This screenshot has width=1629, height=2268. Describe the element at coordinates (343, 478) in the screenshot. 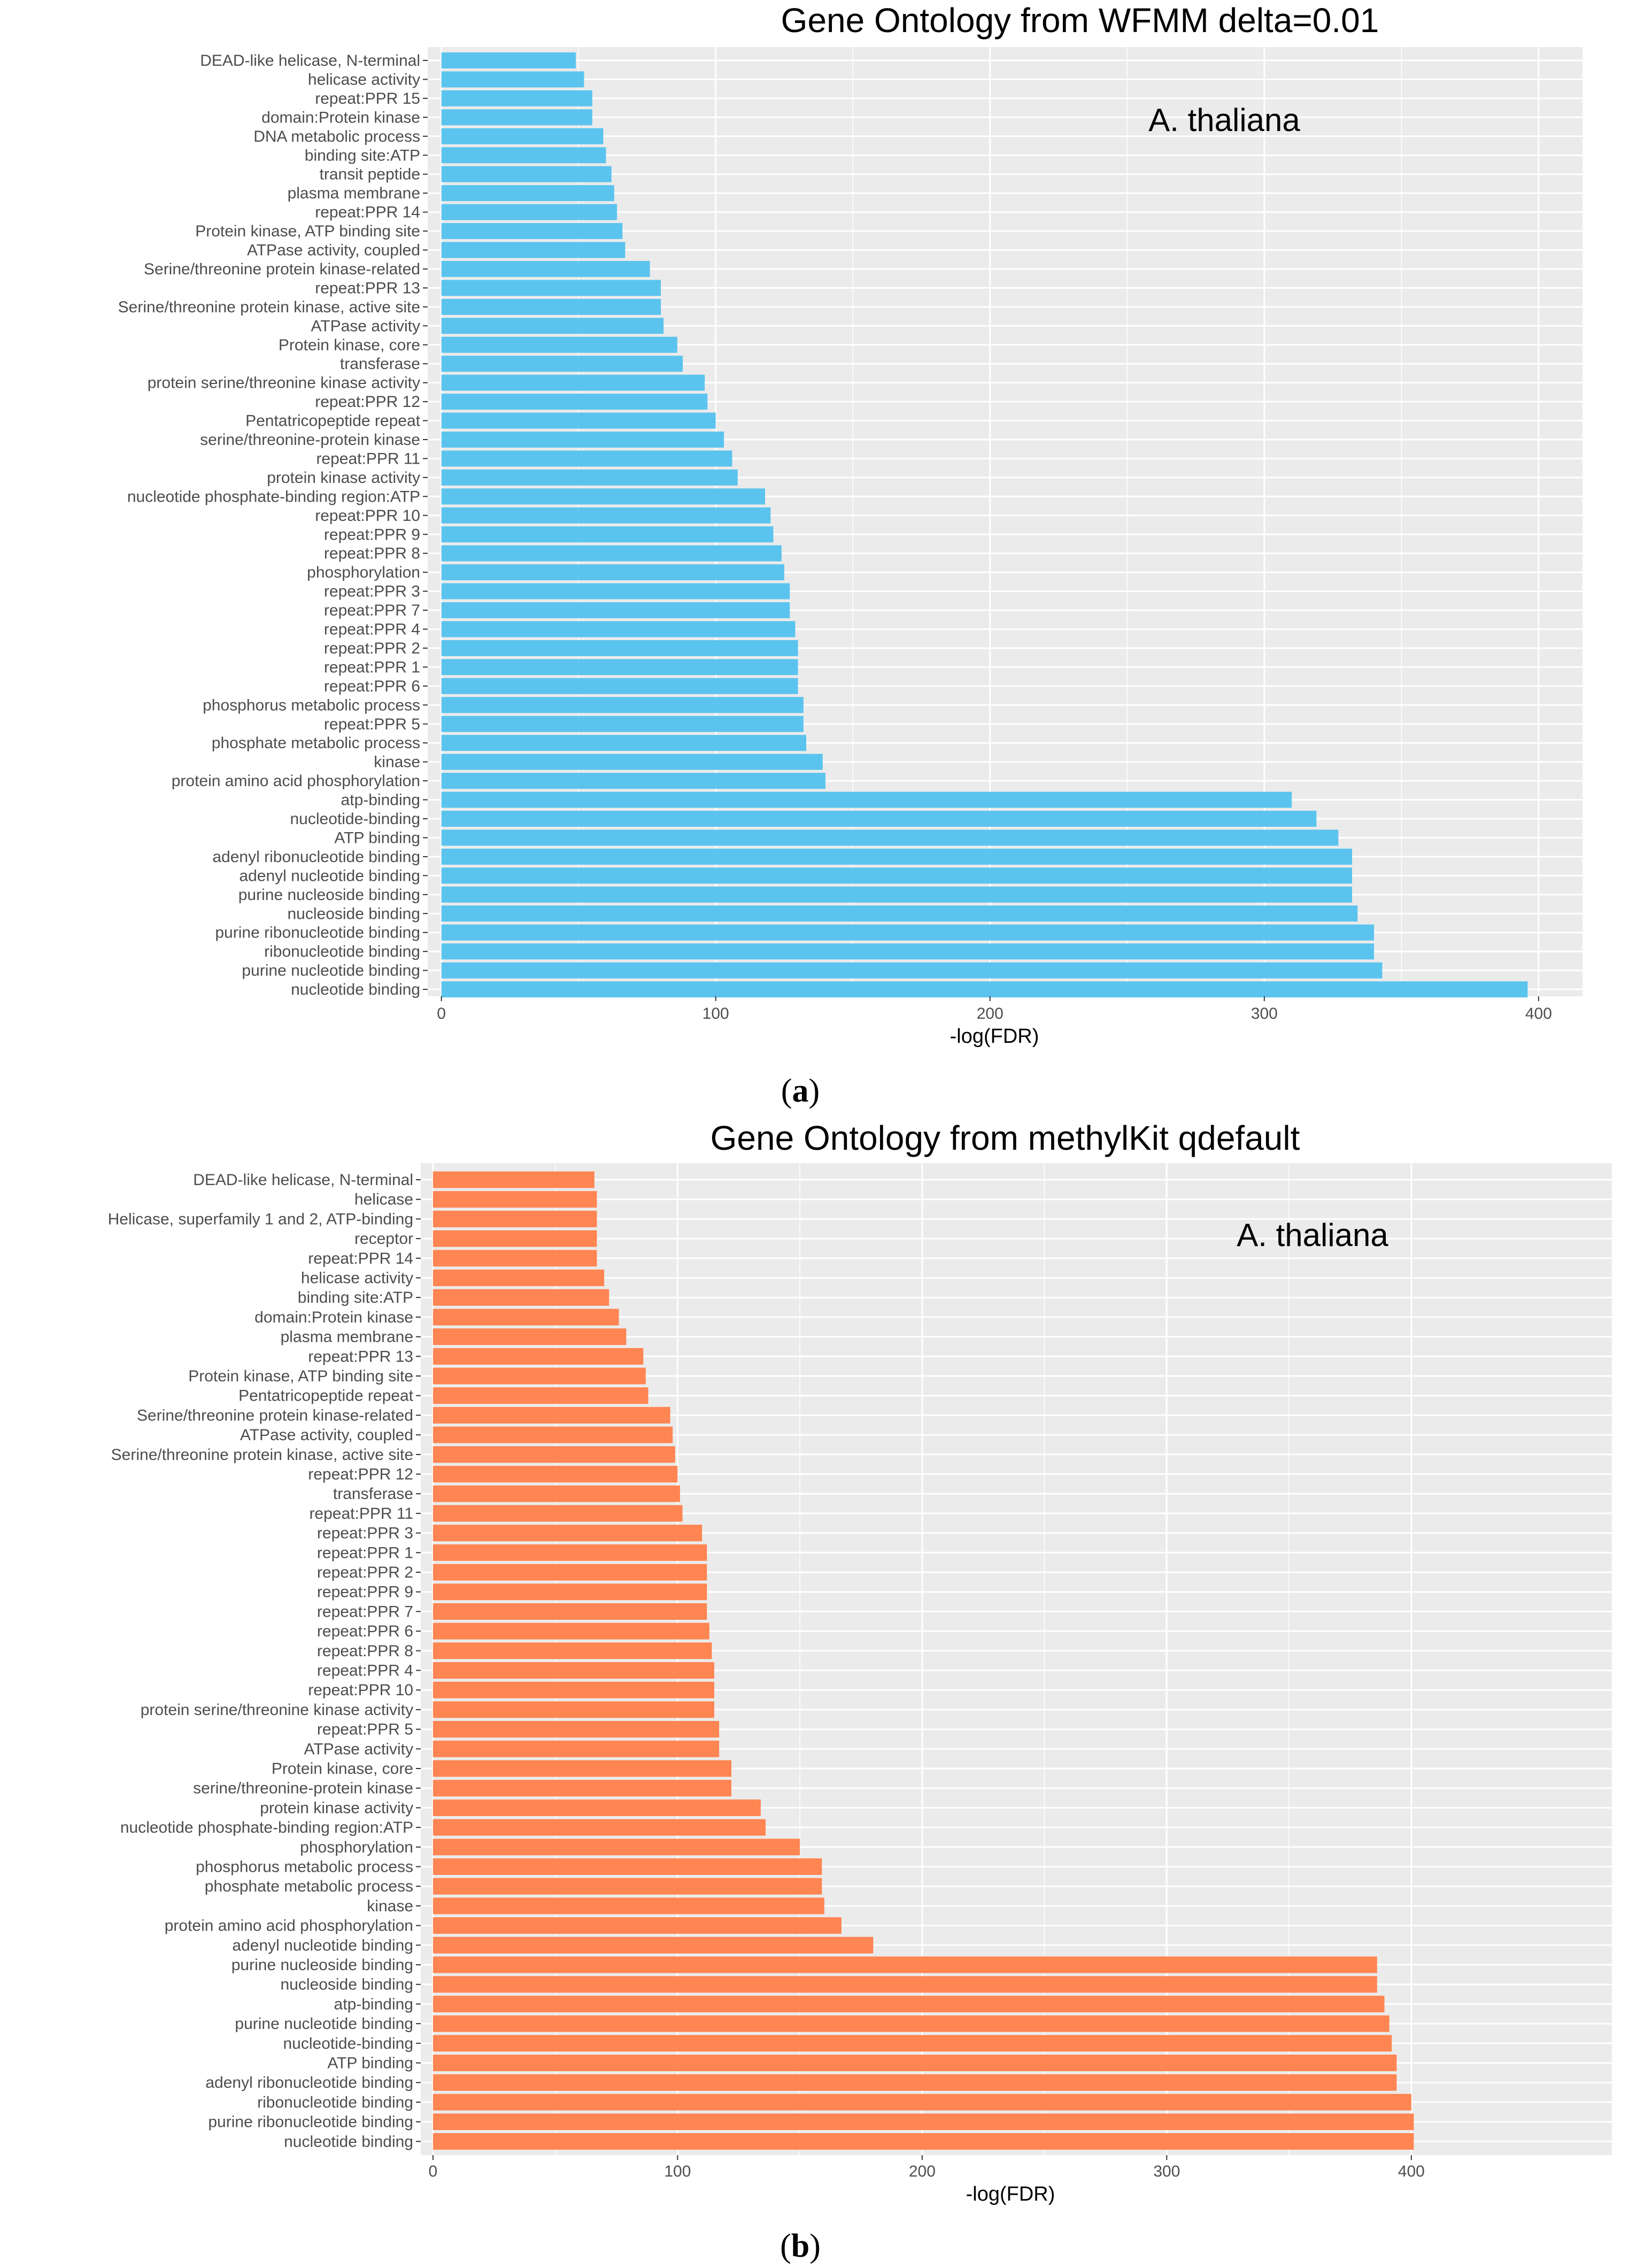

I see `chart-a-category-label: protein kinase activity` at that location.